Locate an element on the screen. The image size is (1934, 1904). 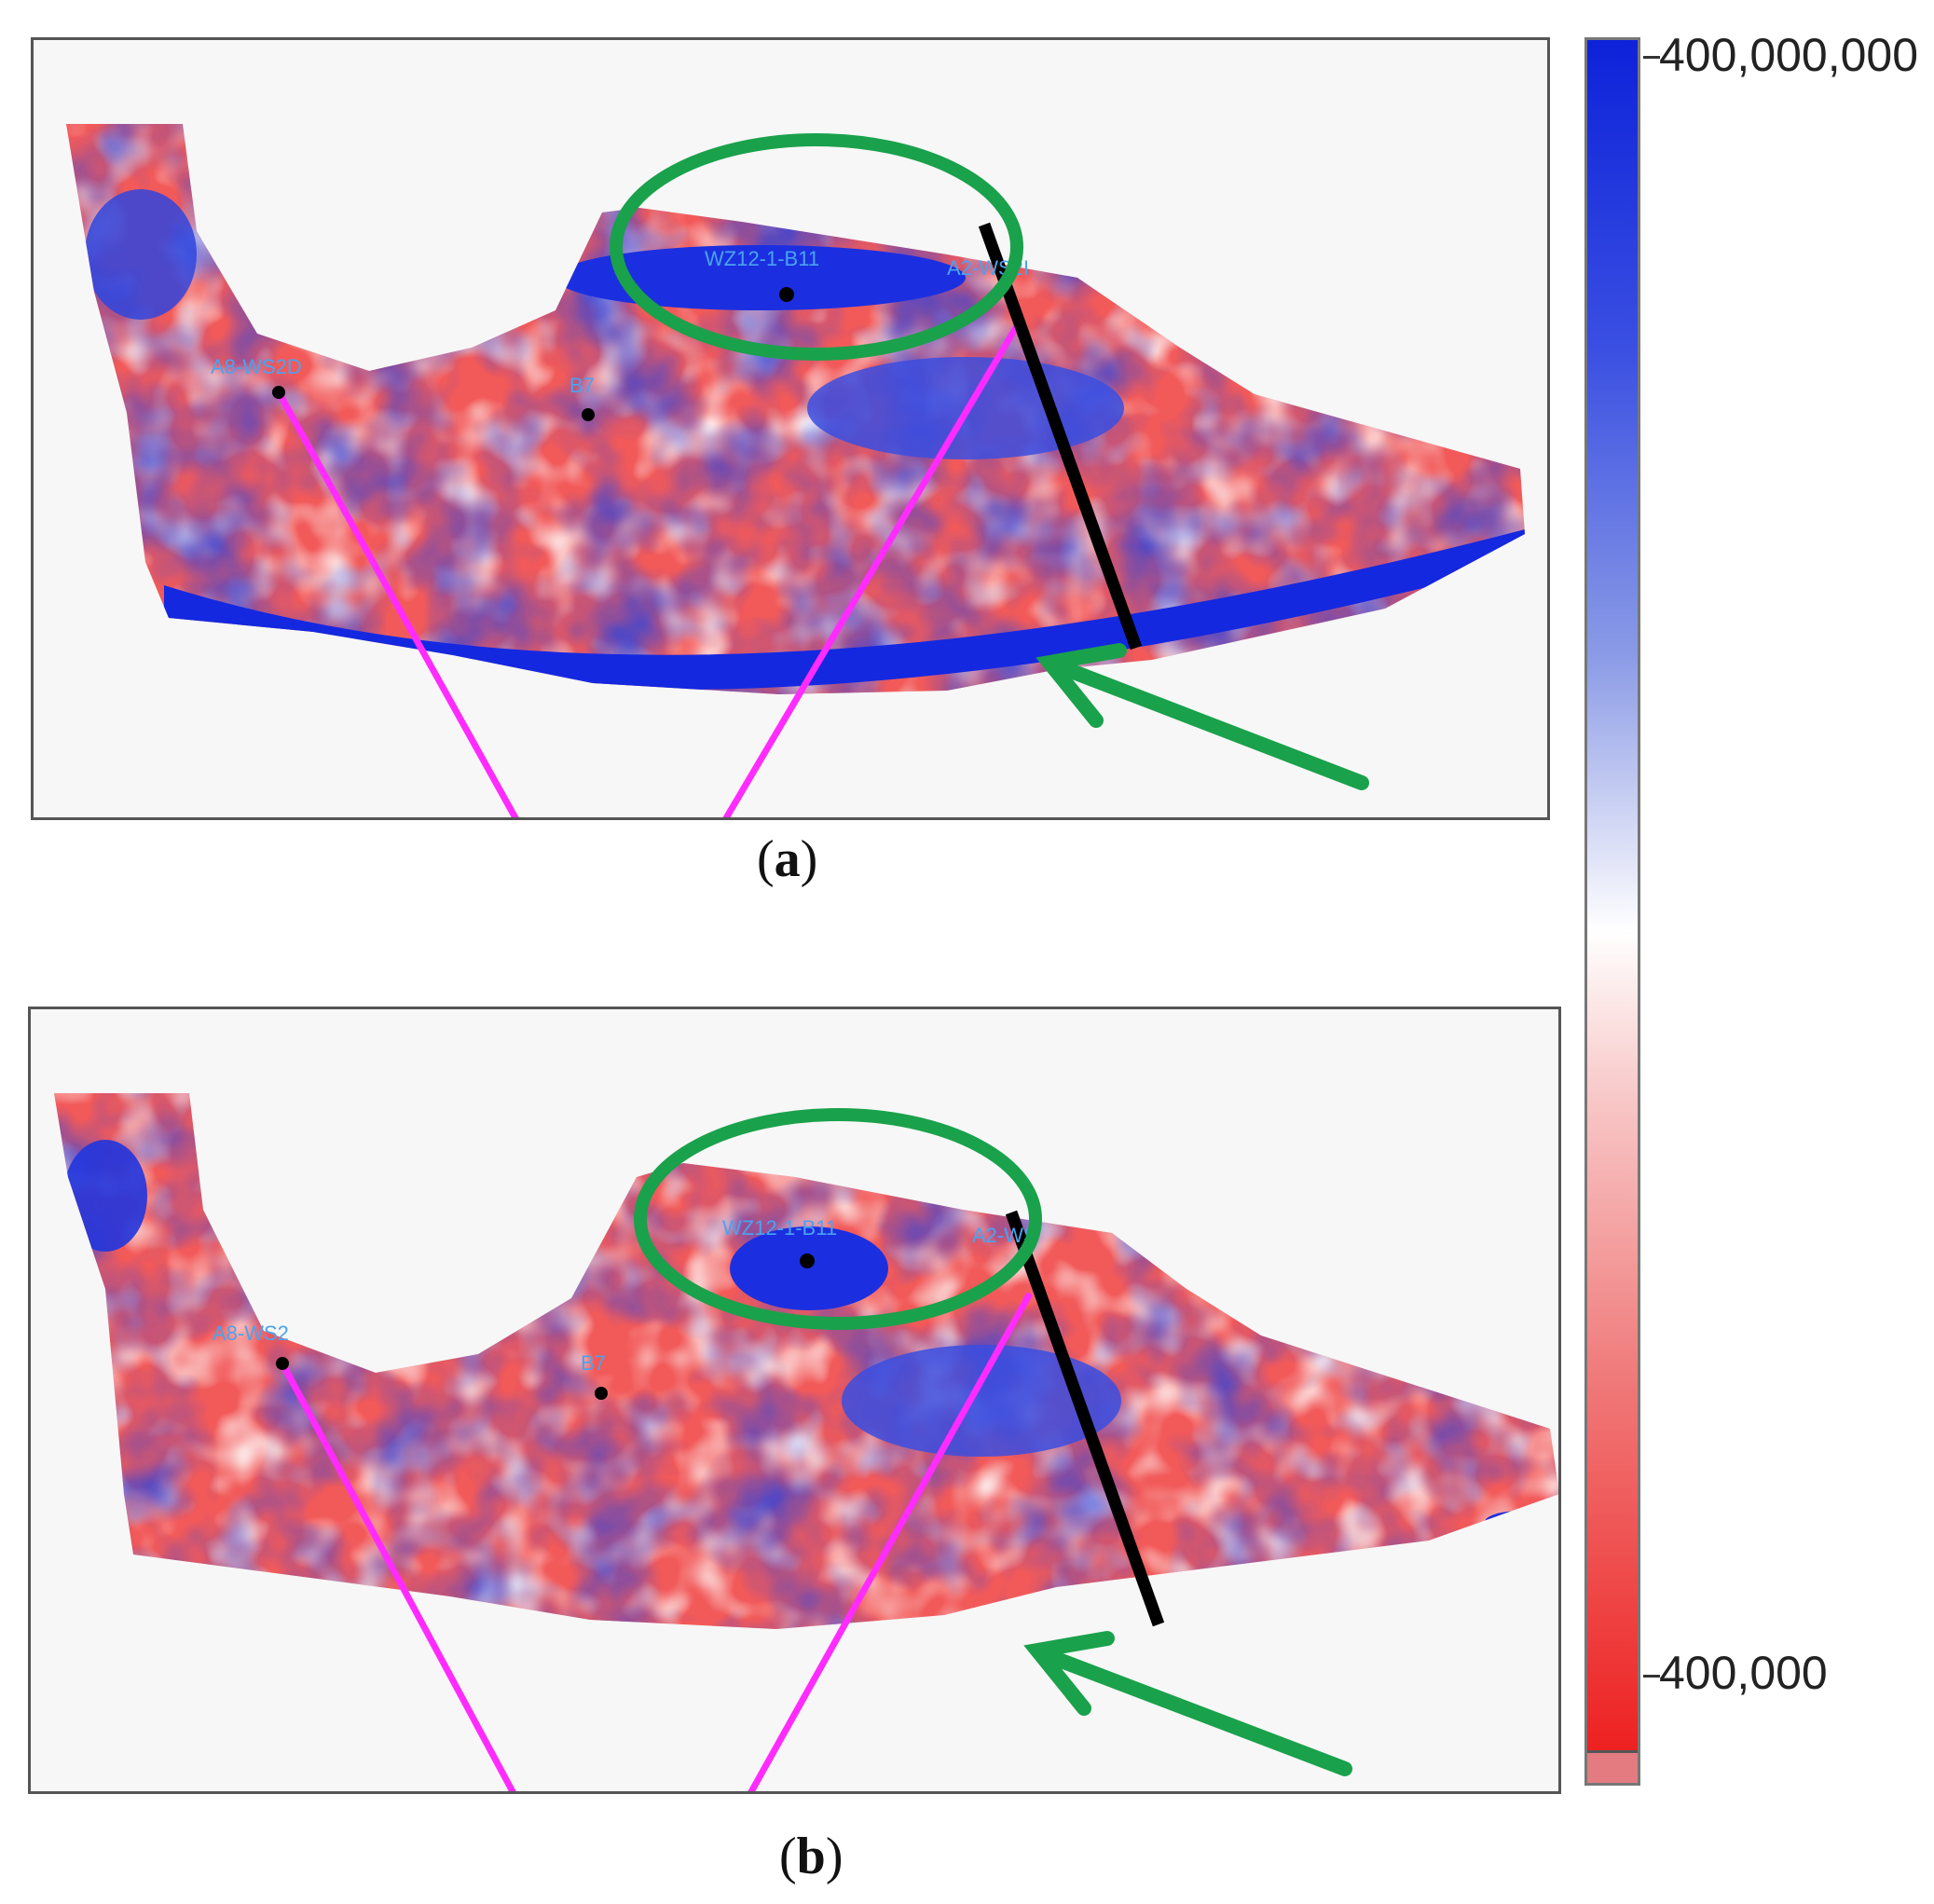
well-path-left-a is located at coordinates (397, 603).